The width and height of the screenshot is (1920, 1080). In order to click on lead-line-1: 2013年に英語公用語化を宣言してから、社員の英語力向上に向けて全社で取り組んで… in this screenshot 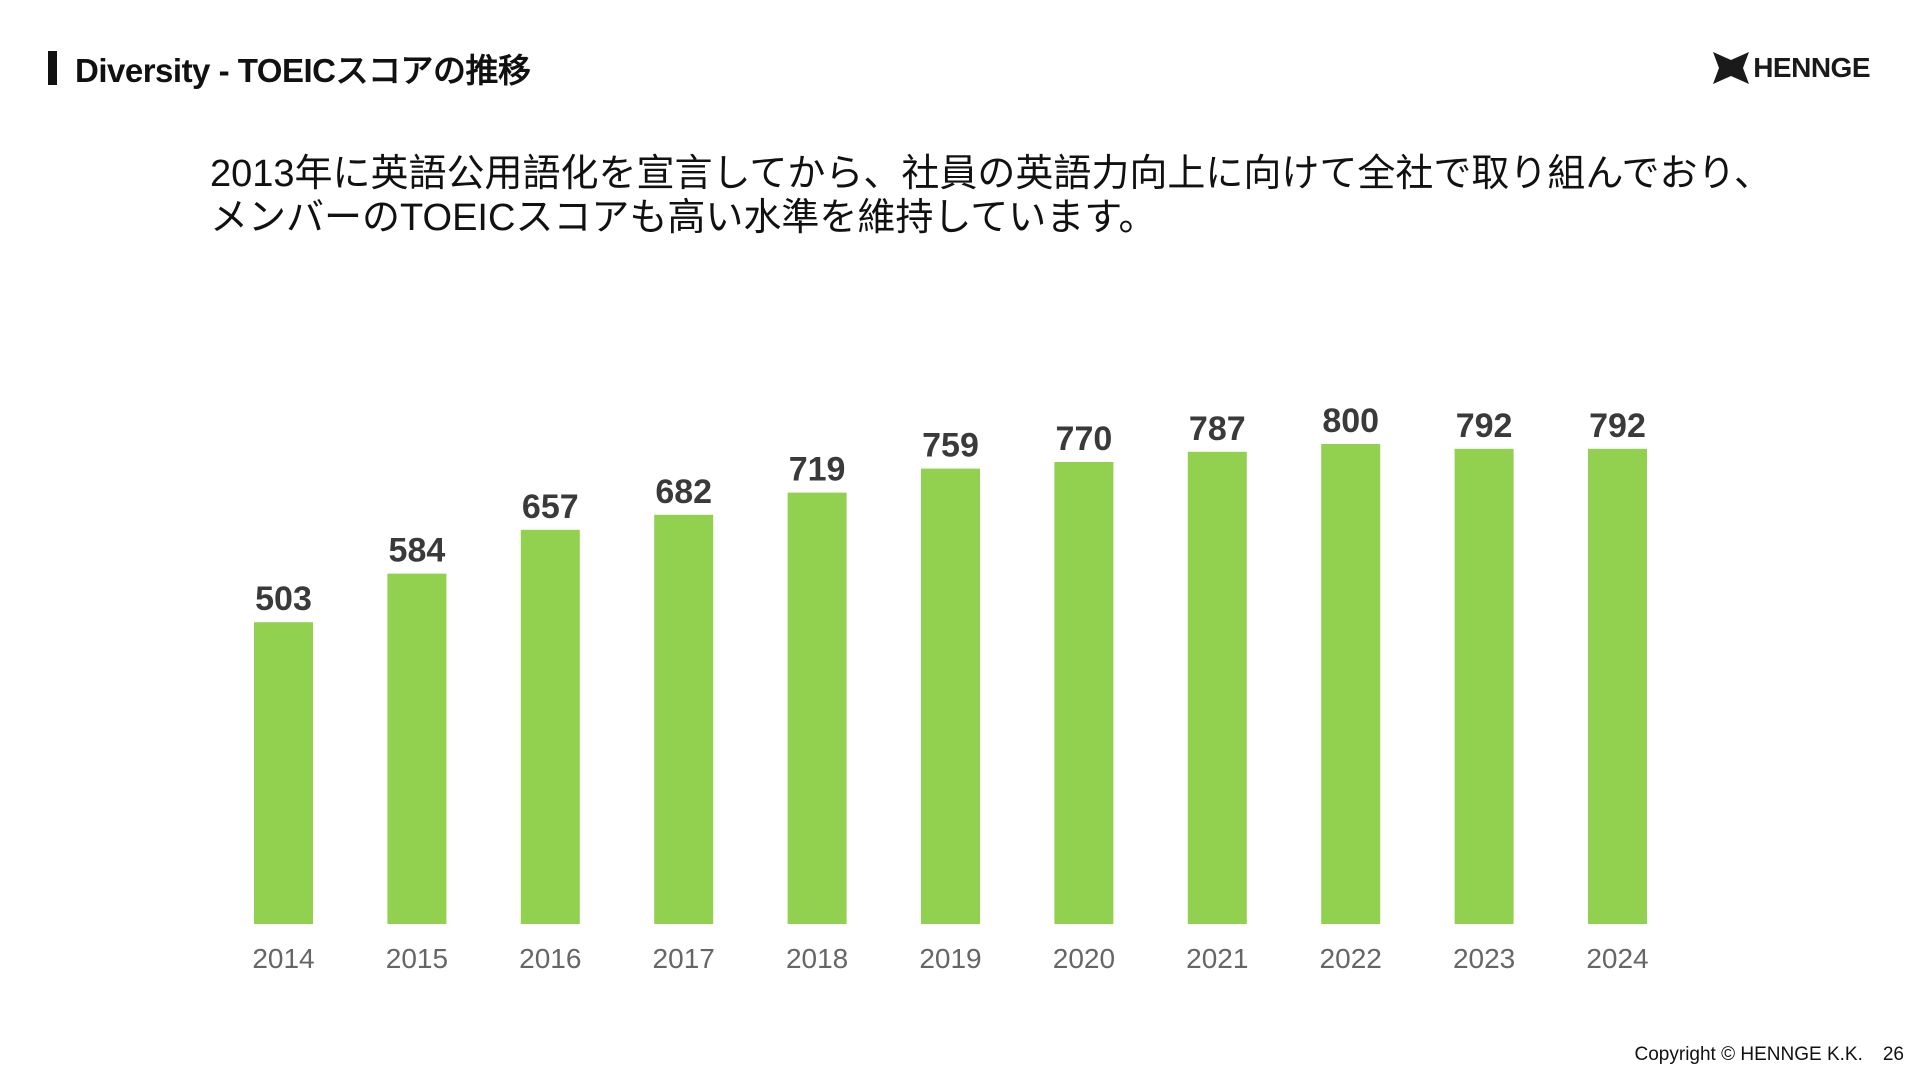, I will do `click(991, 174)`.